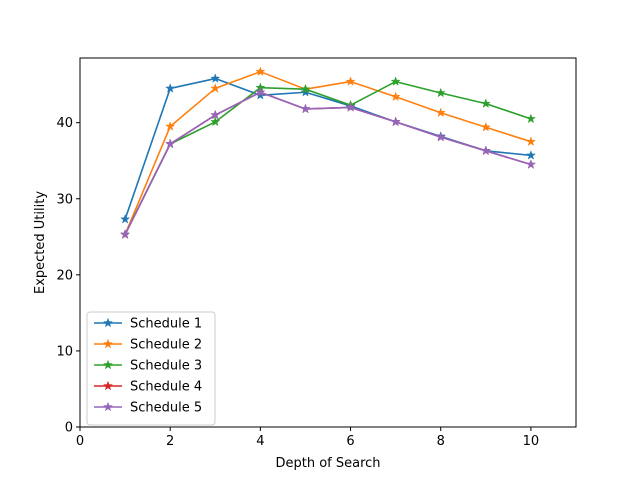 The width and height of the screenshot is (640, 480). What do you see at coordinates (166, 408) in the screenshot?
I see `legend-label: Schedule 5` at bounding box center [166, 408].